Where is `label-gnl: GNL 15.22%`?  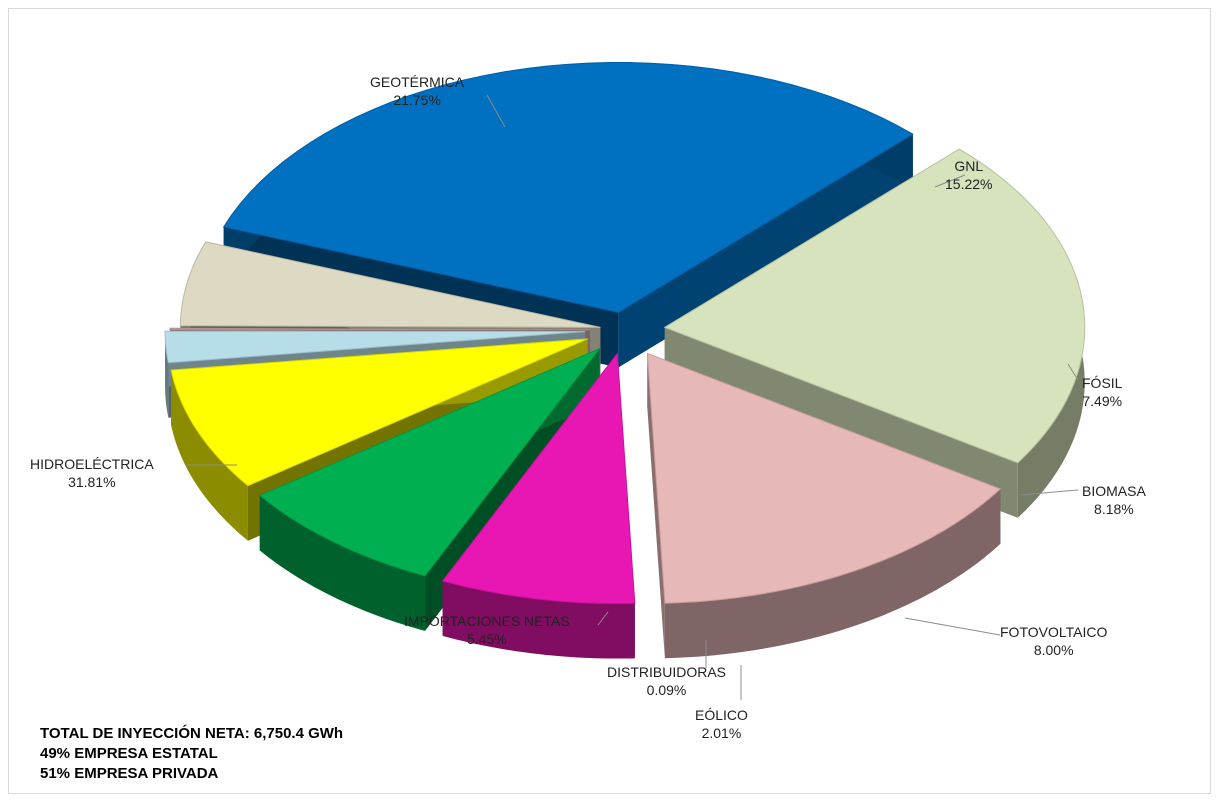 label-gnl: GNL 15.22% is located at coordinates (969, 175).